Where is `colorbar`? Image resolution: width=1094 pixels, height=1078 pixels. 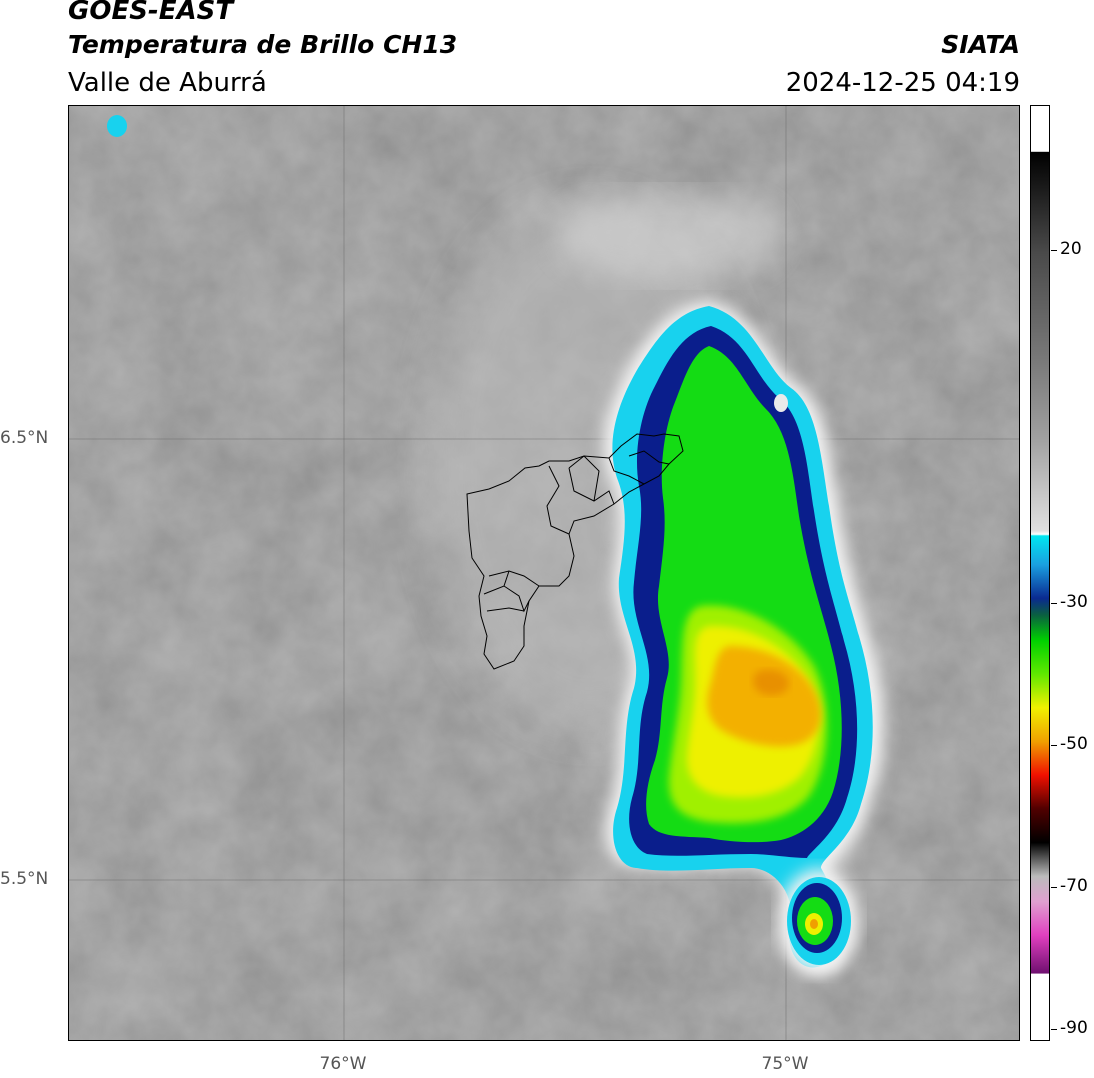 colorbar is located at coordinates (1040, 573).